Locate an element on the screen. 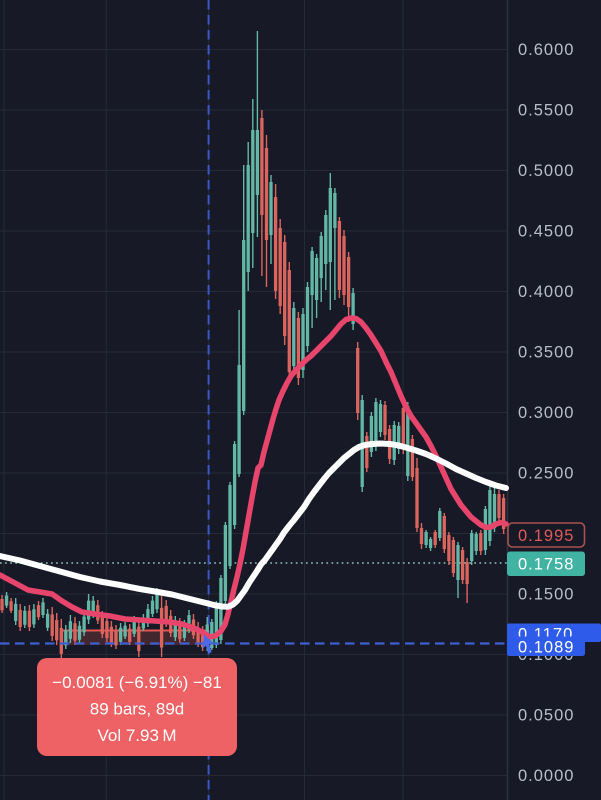 The image size is (601, 800). svg-text: 0.6000 is located at coordinates (546, 50).